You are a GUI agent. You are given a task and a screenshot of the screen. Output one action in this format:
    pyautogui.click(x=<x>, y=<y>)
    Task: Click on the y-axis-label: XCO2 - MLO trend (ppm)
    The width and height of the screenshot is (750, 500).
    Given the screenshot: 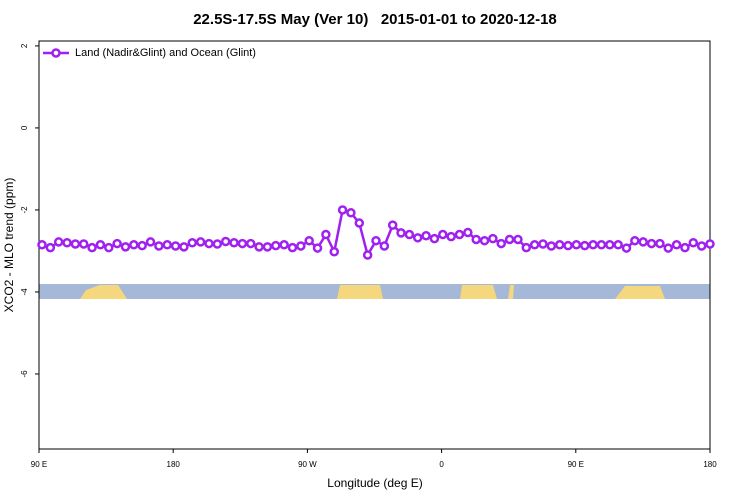 What is the action you would take?
    pyautogui.click(x=9, y=245)
    